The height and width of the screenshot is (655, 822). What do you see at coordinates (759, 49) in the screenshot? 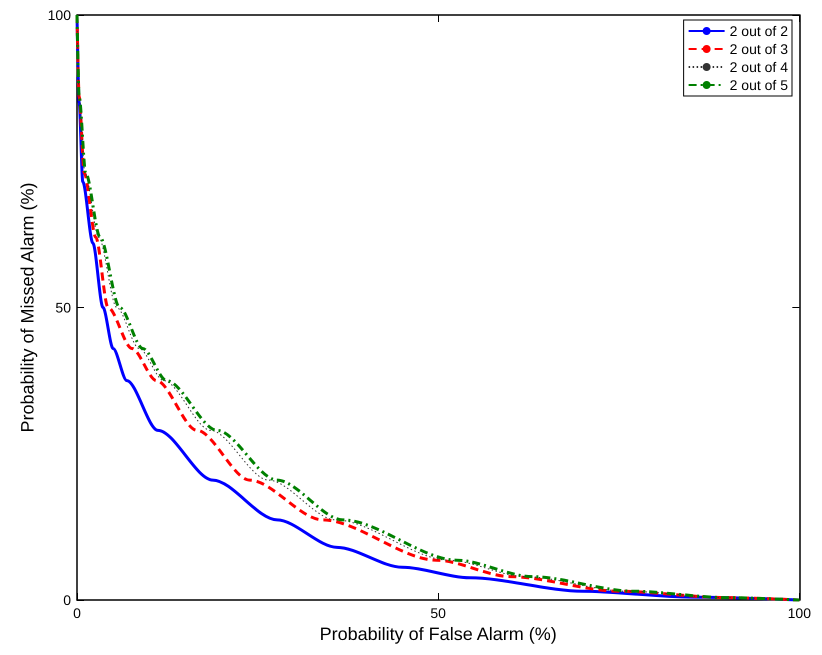
I see `legend-label: 2 out of 3` at bounding box center [759, 49].